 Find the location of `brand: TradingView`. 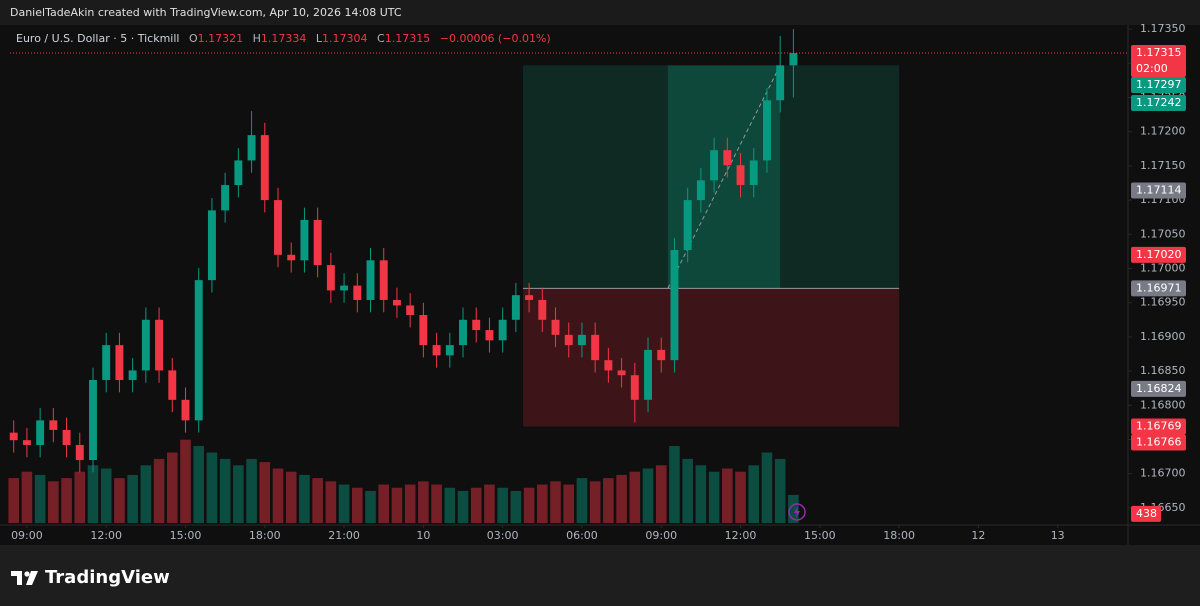

brand: TradingView is located at coordinates (107, 577).